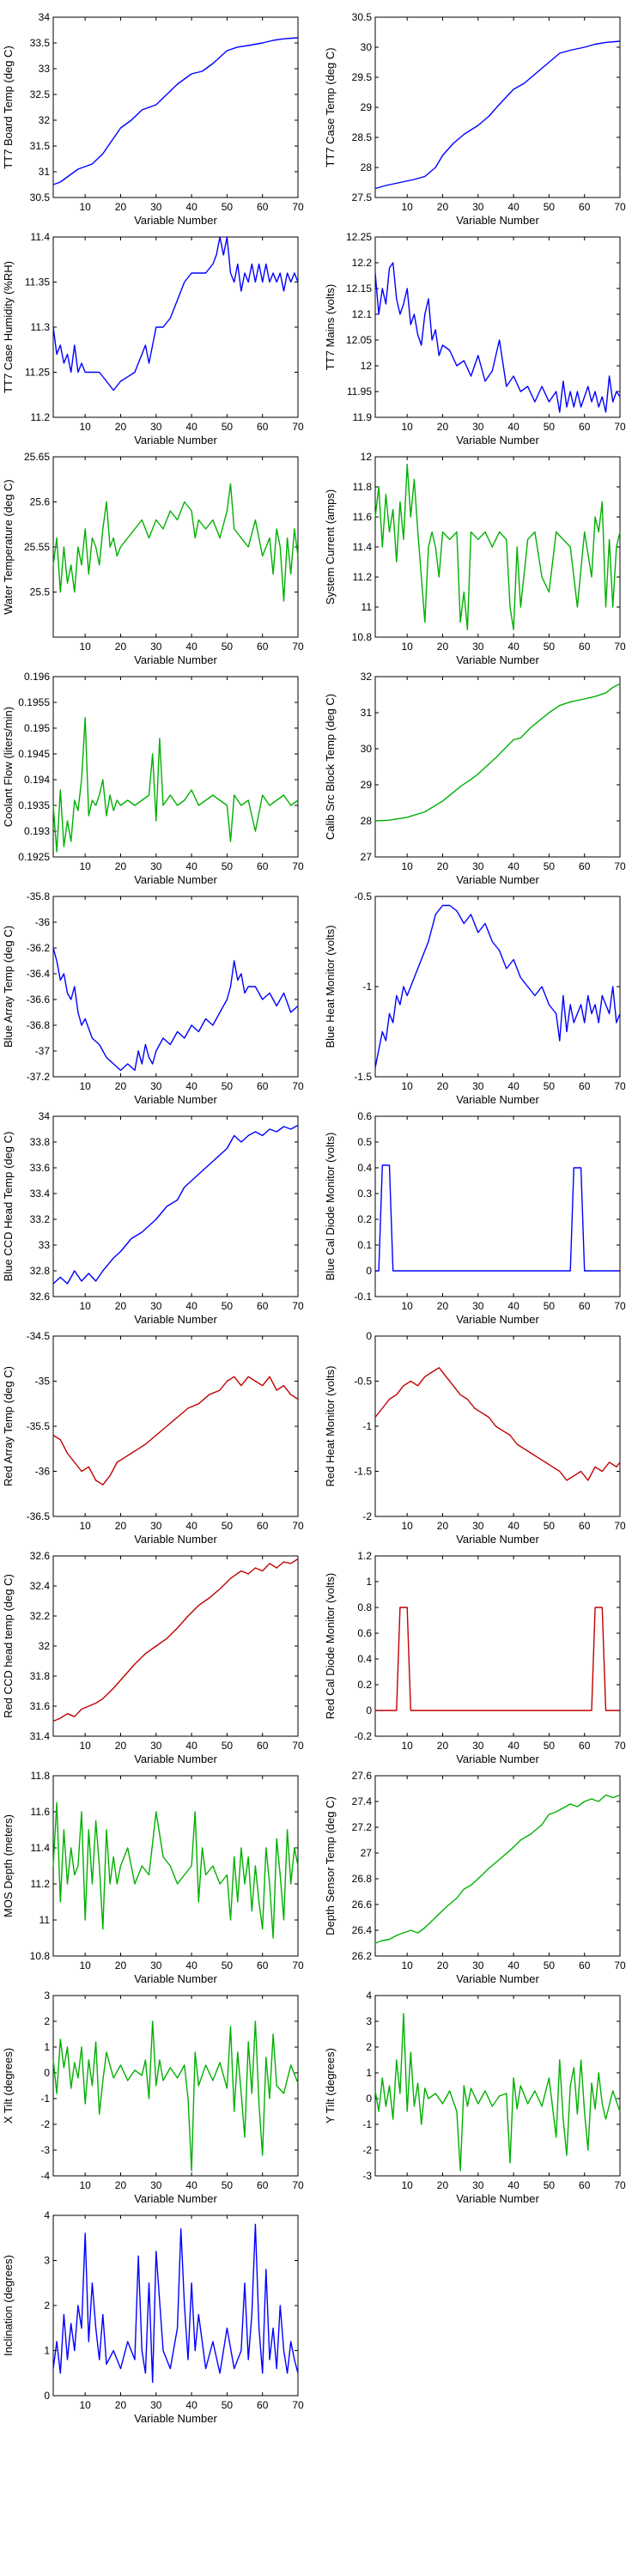  Describe the element at coordinates (359, 237) in the screenshot. I see `y-tick-label: 12.25` at that location.